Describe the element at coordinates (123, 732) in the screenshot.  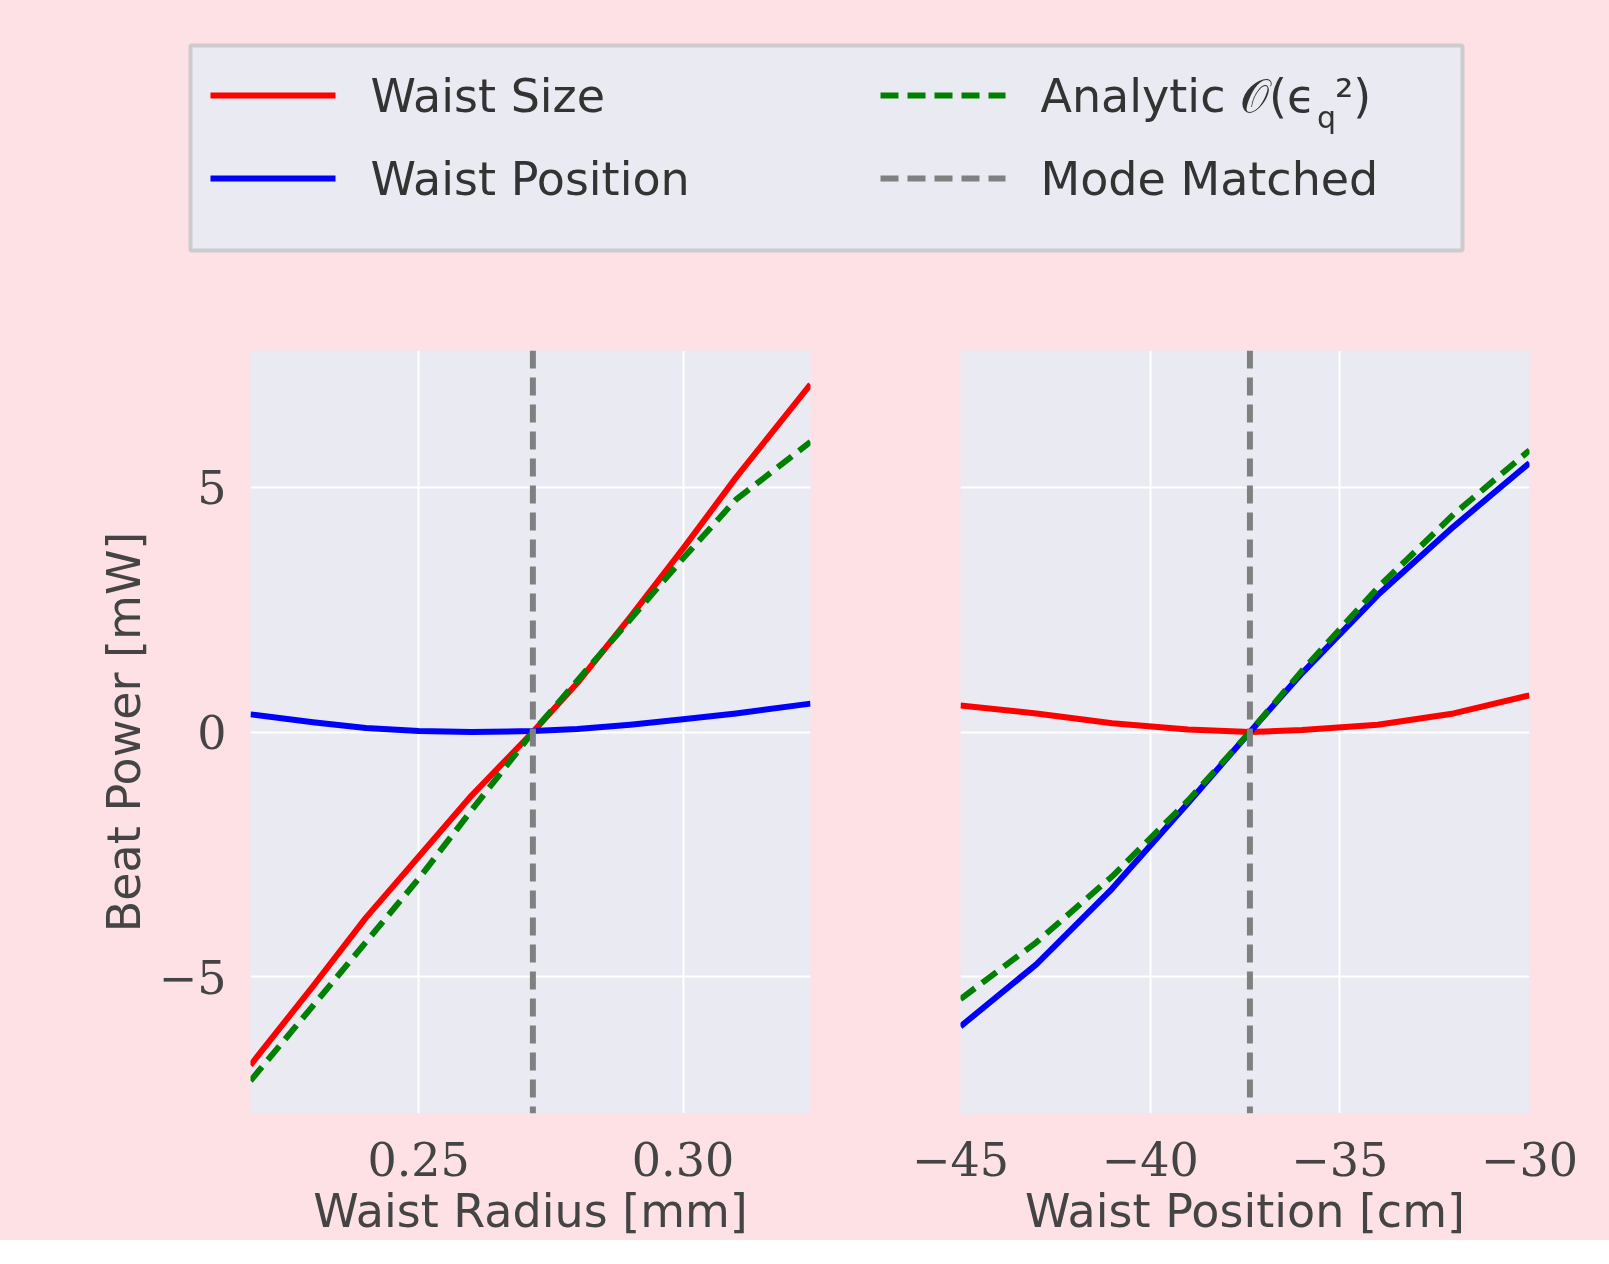
I see `y-axis-title: Beat Power [mW]` at that location.